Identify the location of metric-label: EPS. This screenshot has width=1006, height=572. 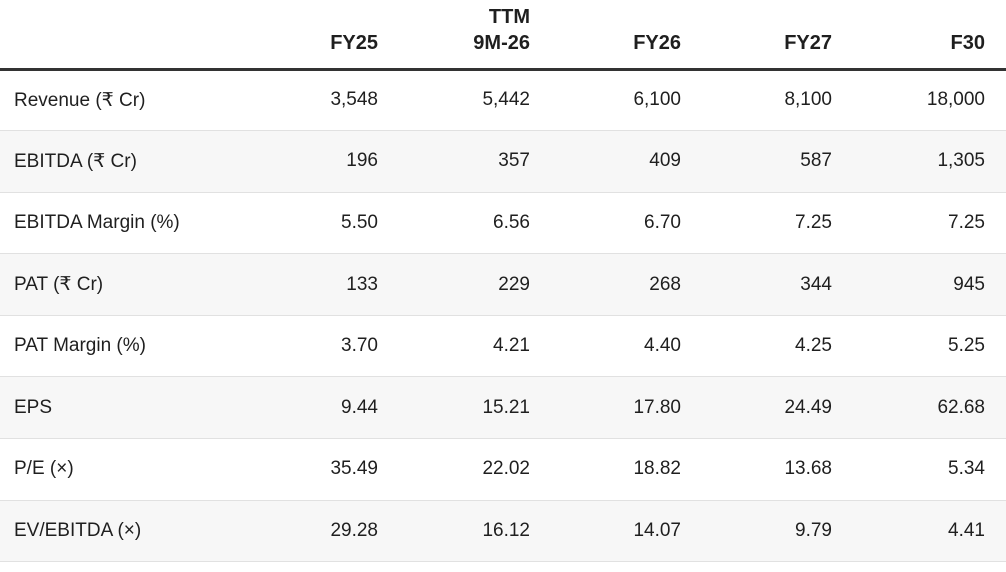
(113, 408).